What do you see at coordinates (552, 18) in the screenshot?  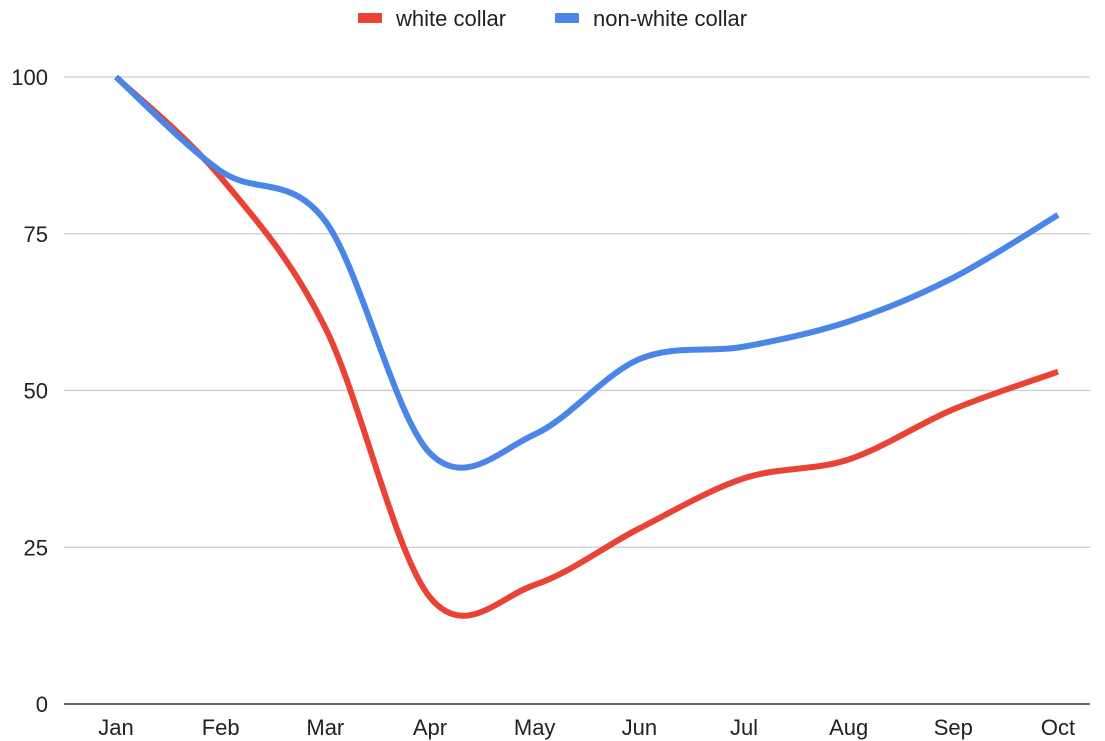 I see `legend: white collar non-white collar` at bounding box center [552, 18].